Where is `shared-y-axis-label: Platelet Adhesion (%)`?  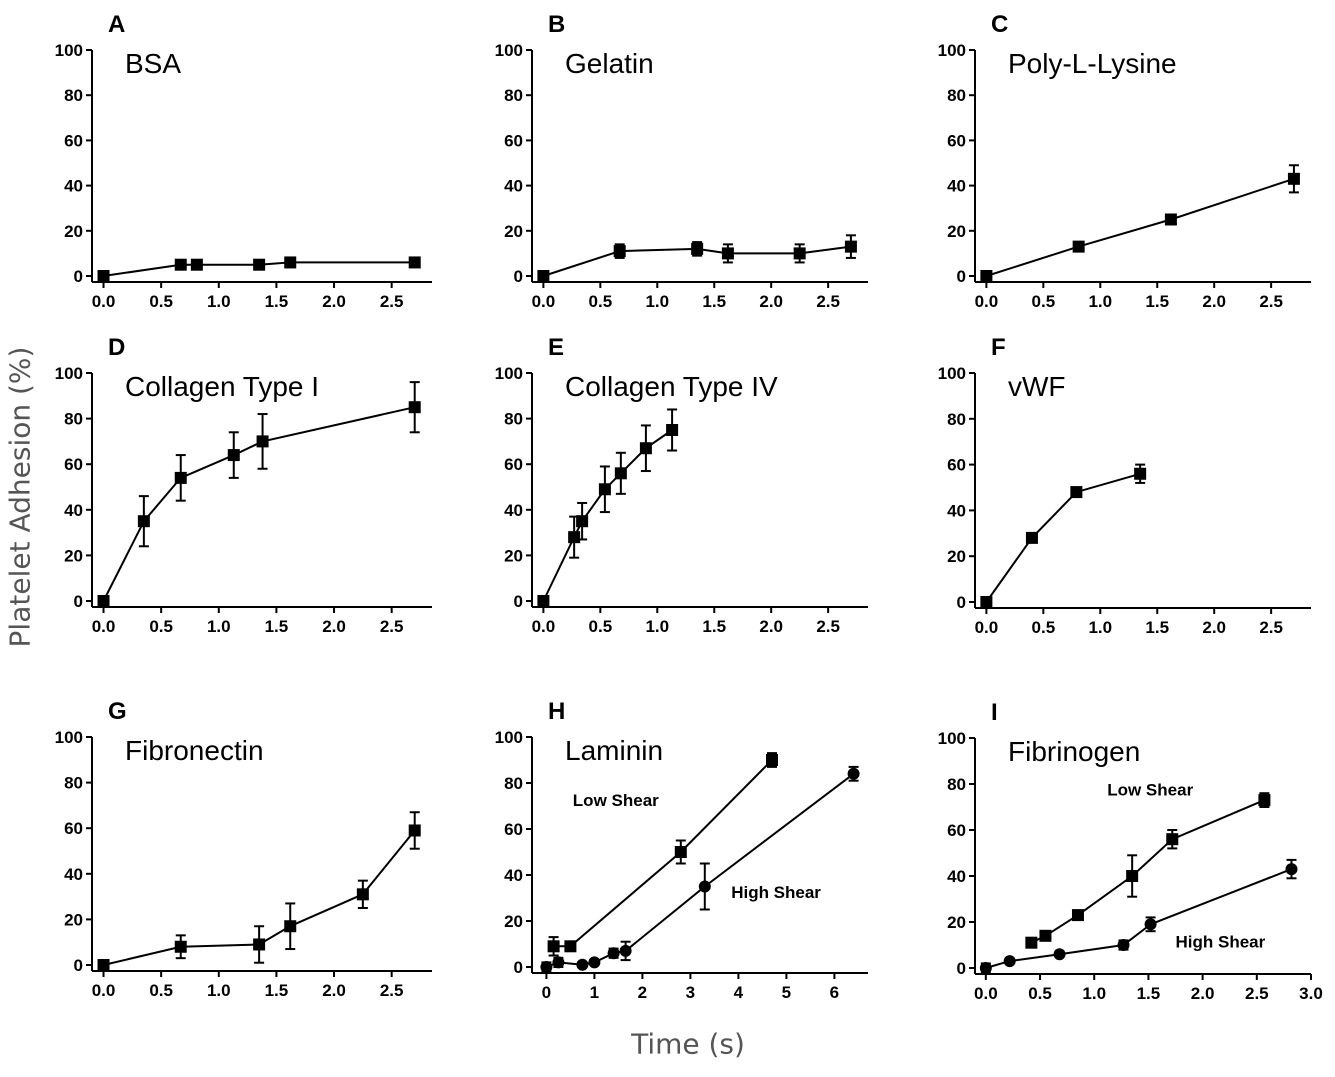 shared-y-axis-label: Platelet Adhesion (%) is located at coordinates (20, 497).